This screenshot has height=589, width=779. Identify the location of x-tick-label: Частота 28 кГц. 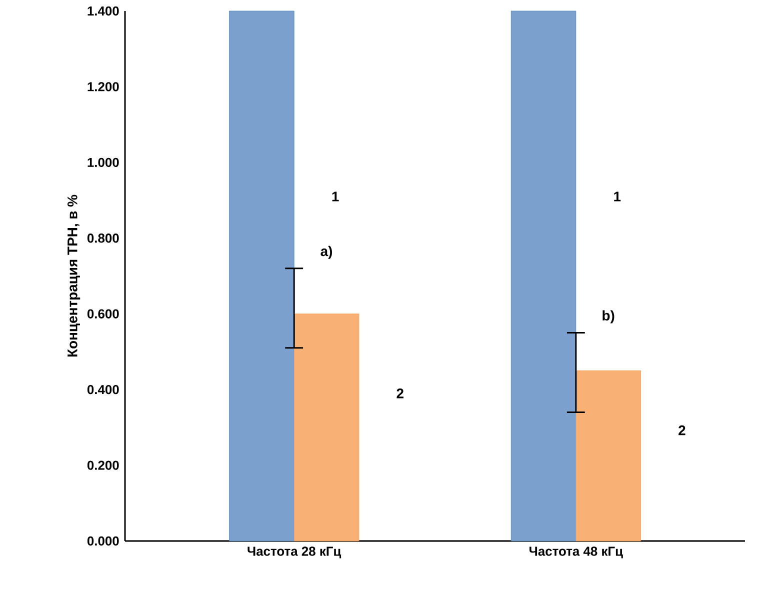
(295, 552).